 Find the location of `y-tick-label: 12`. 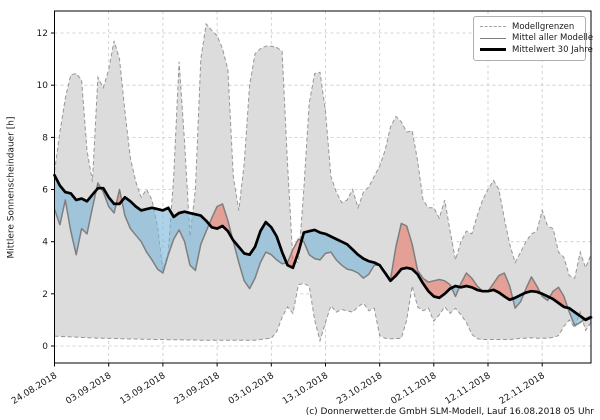

y-tick-label: 12 is located at coordinates (42, 34).